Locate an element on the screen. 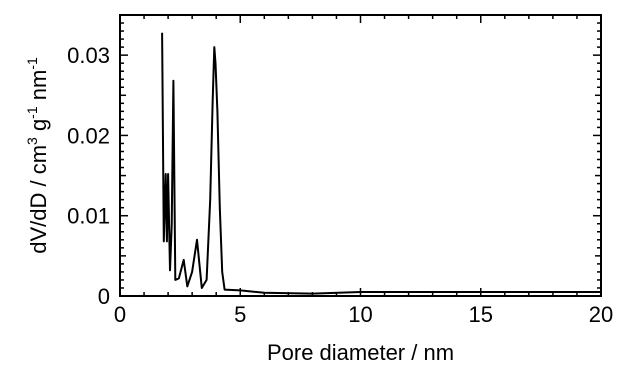 The height and width of the screenshot is (366, 619). y-tick-label: 0.01 is located at coordinates (88, 216).